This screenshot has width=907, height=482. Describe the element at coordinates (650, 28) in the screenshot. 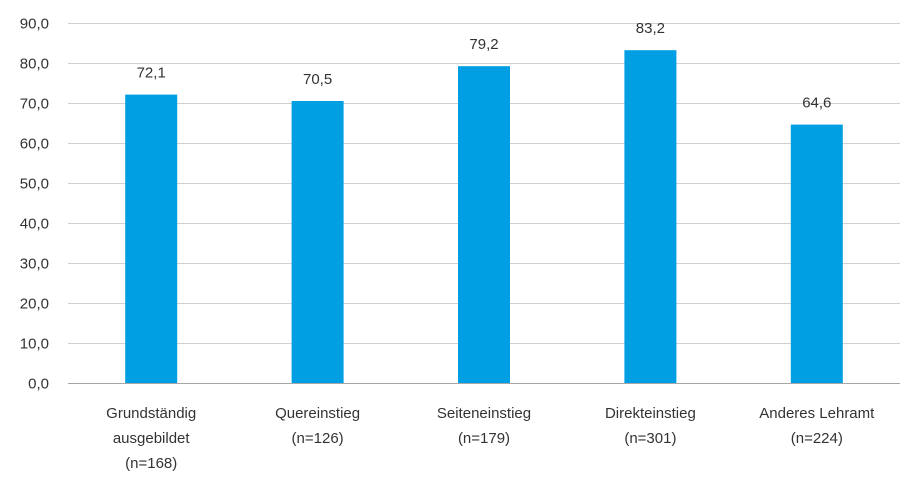

I see `bar-value-label: 83,2` at that location.